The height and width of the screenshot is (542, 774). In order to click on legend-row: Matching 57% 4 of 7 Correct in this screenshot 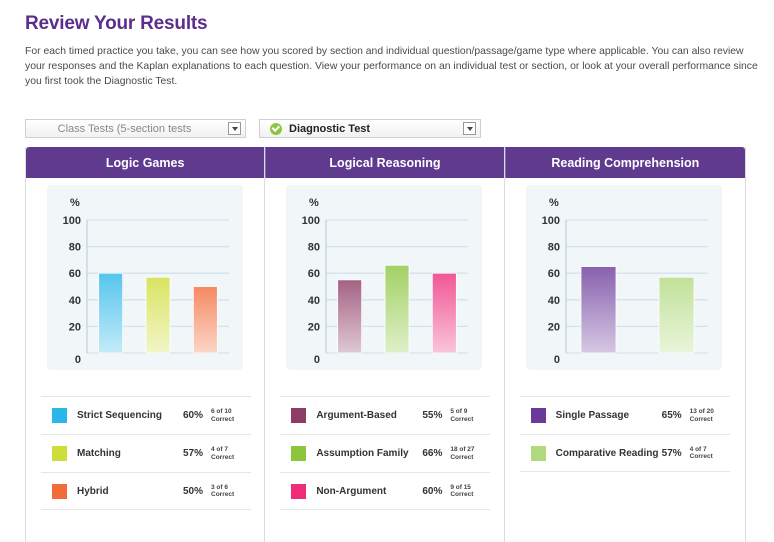, I will do `click(146, 453)`.